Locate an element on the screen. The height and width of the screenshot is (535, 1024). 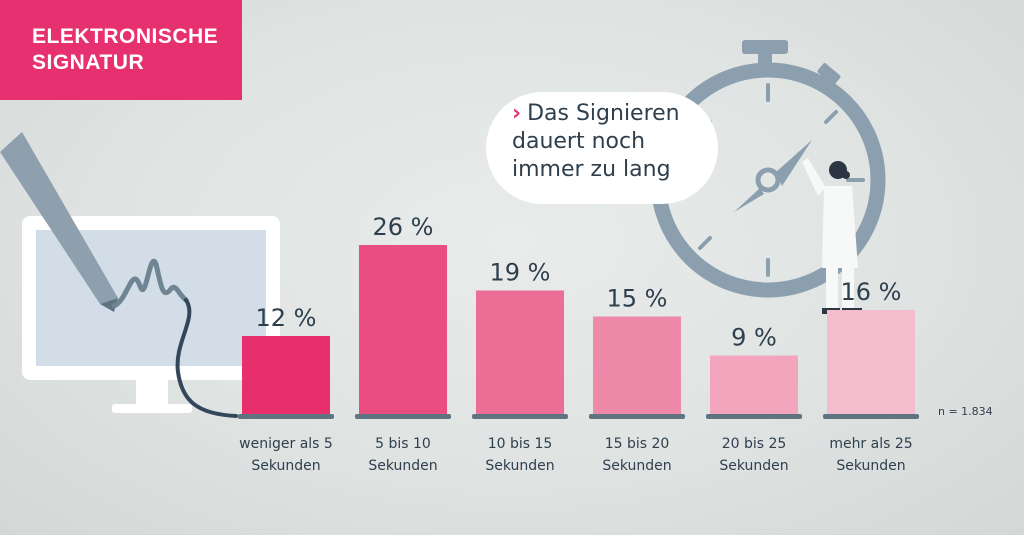
speech-bubble-text: › Das Signieren dauert noch immer zu lang is located at coordinates (612, 142).